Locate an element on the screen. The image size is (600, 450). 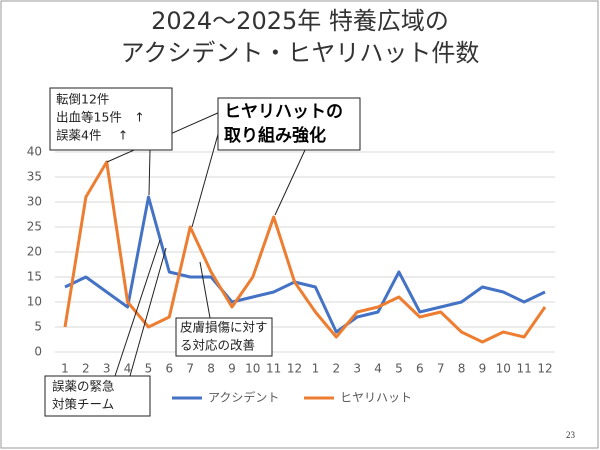
annotation: 取り組み強化 is located at coordinates (275, 135).